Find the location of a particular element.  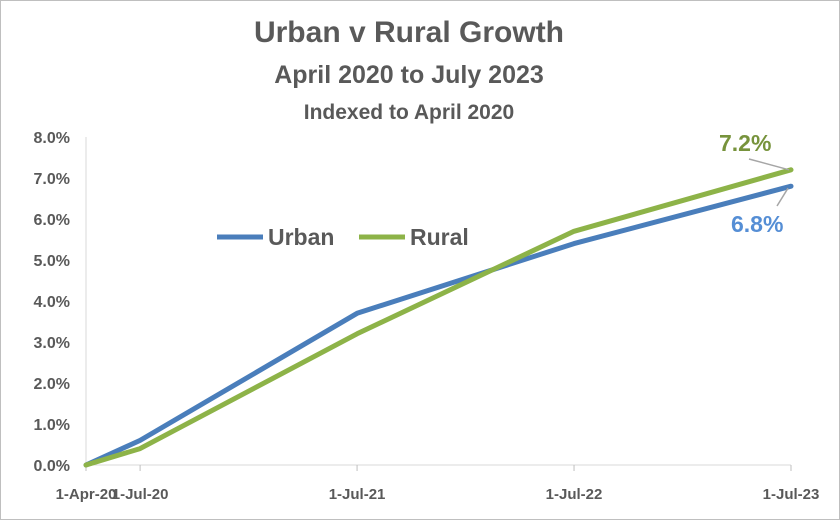

y-axis: 0.0% 1.0% 2.0% 3.0% 4.0% 5.0% 6.0% 7.0% 8.0% is located at coordinates (60, 302).